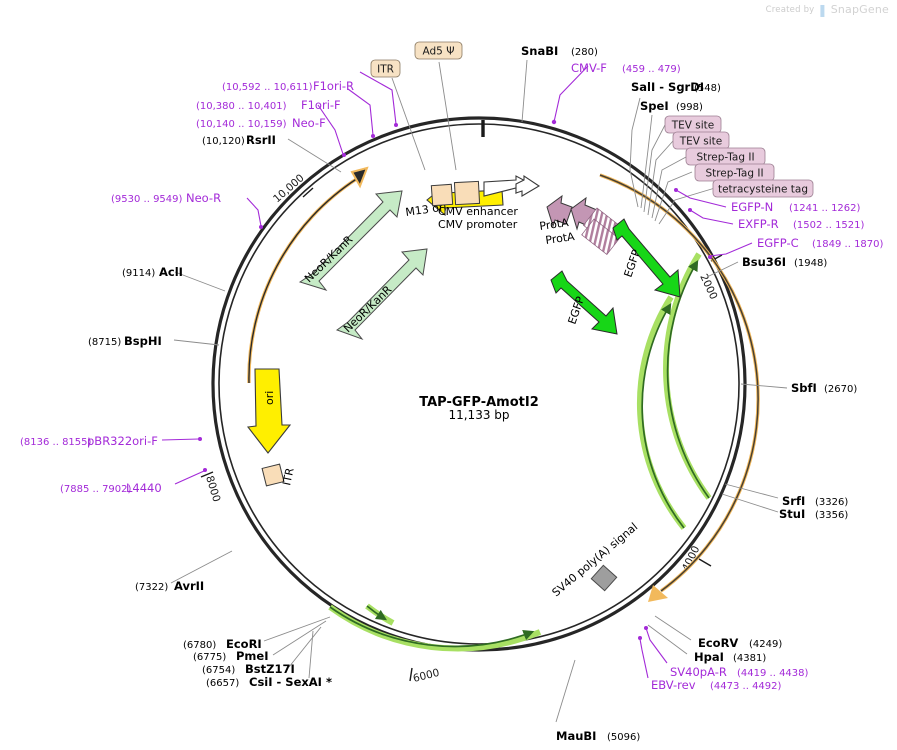  I want to click on feature-neor-kanr-2: NeoR/KanR, so click(381, 294).